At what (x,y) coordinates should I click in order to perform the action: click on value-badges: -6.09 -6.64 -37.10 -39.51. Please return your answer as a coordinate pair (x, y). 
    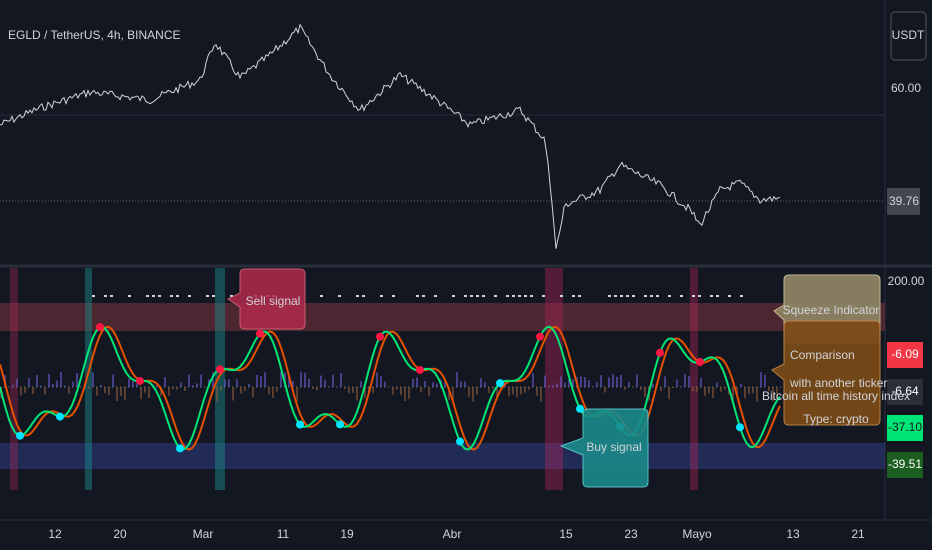
    Looking at the image, I should click on (905, 410).